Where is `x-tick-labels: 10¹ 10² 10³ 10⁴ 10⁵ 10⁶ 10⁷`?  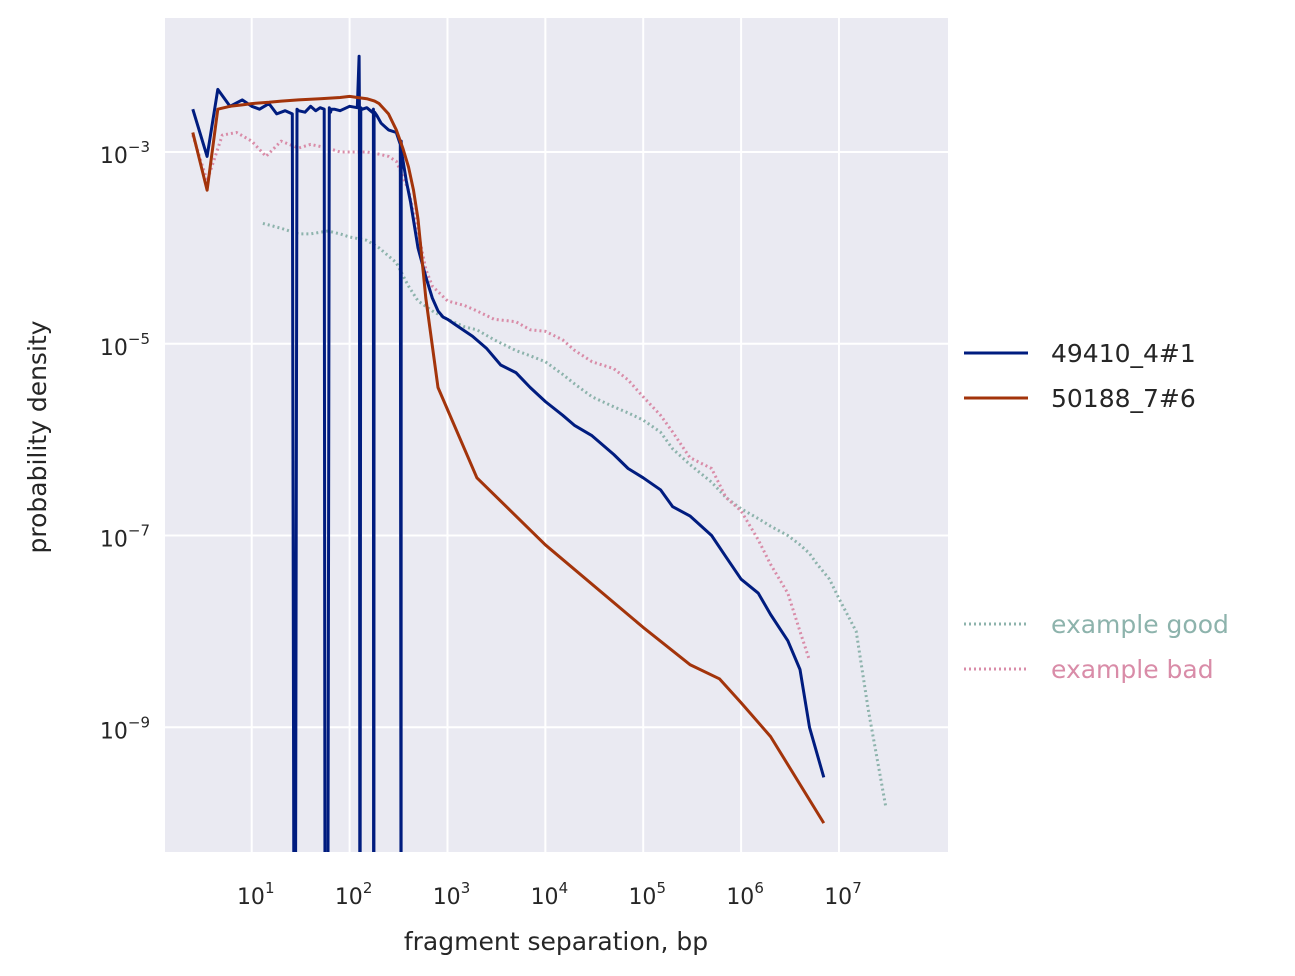 x-tick-labels: 10¹ 10² 10³ 10⁴ 10⁵ 10⁶ 10⁷ is located at coordinates (549, 894).